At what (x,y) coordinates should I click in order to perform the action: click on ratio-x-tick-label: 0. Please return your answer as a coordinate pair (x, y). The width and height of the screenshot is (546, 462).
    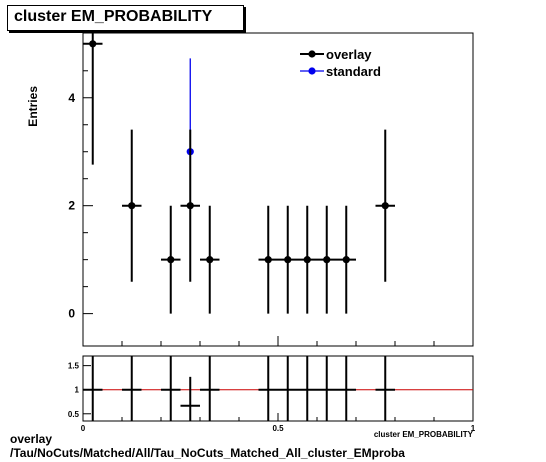
    Looking at the image, I should click on (83, 428).